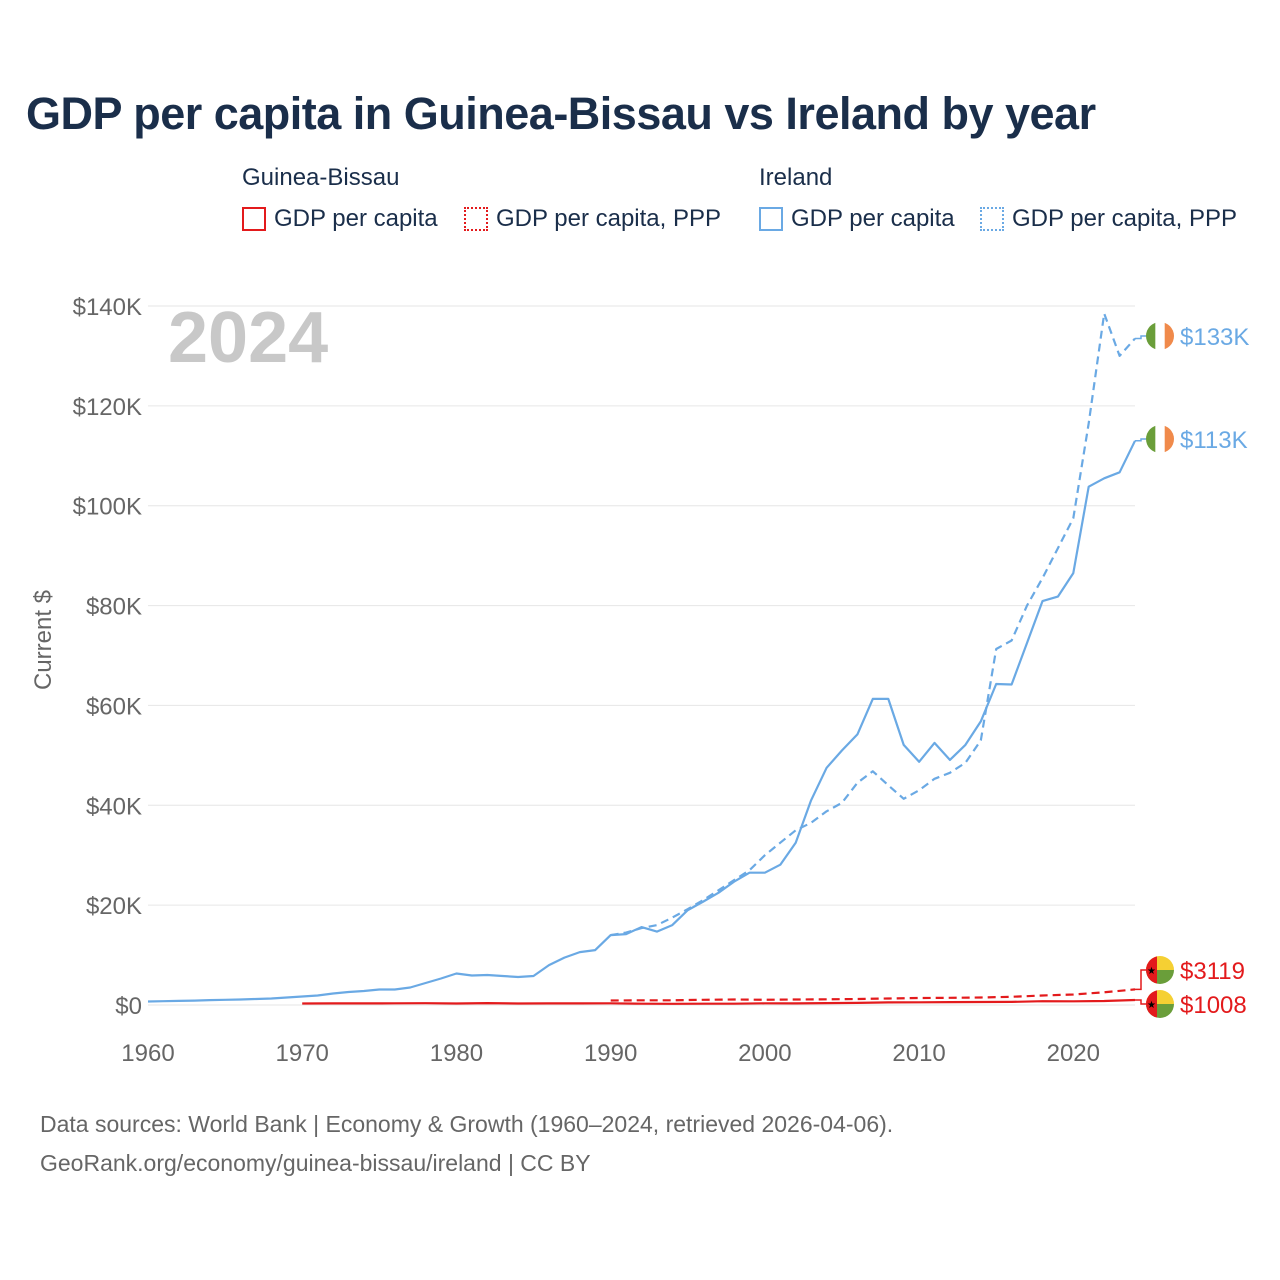  I want to click on legend-swatch-solid-red, so click(254, 219).